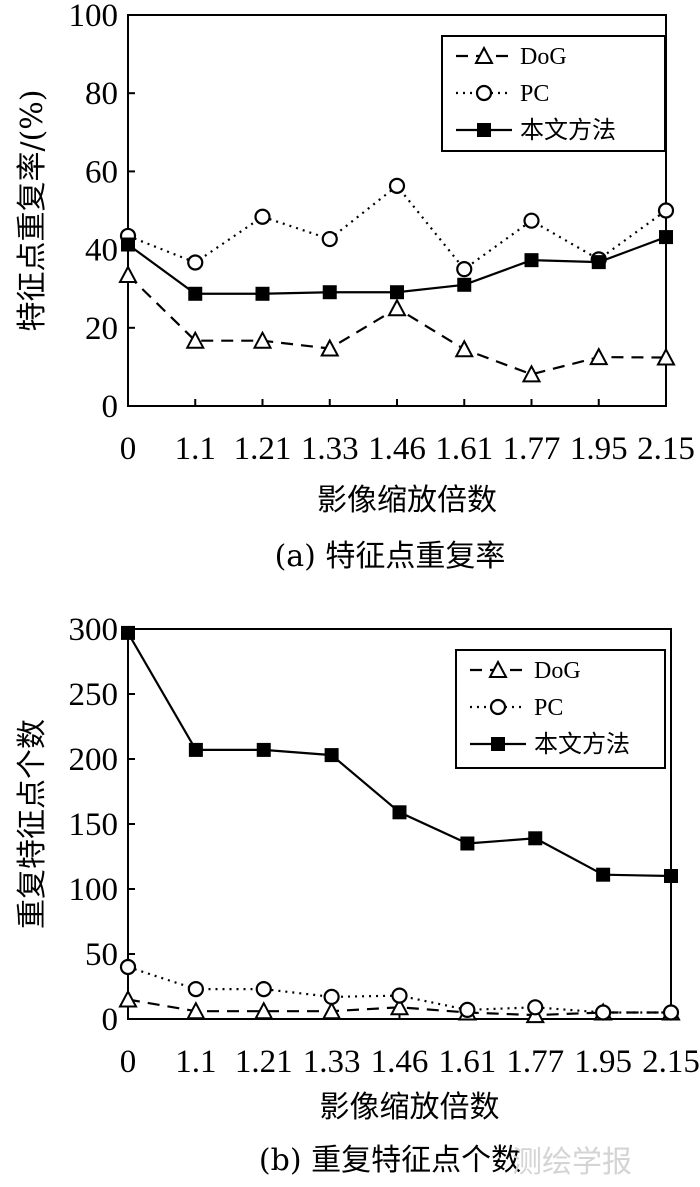  What do you see at coordinates (94, 695) in the screenshot?
I see `y-tick-label: 250` at bounding box center [94, 695].